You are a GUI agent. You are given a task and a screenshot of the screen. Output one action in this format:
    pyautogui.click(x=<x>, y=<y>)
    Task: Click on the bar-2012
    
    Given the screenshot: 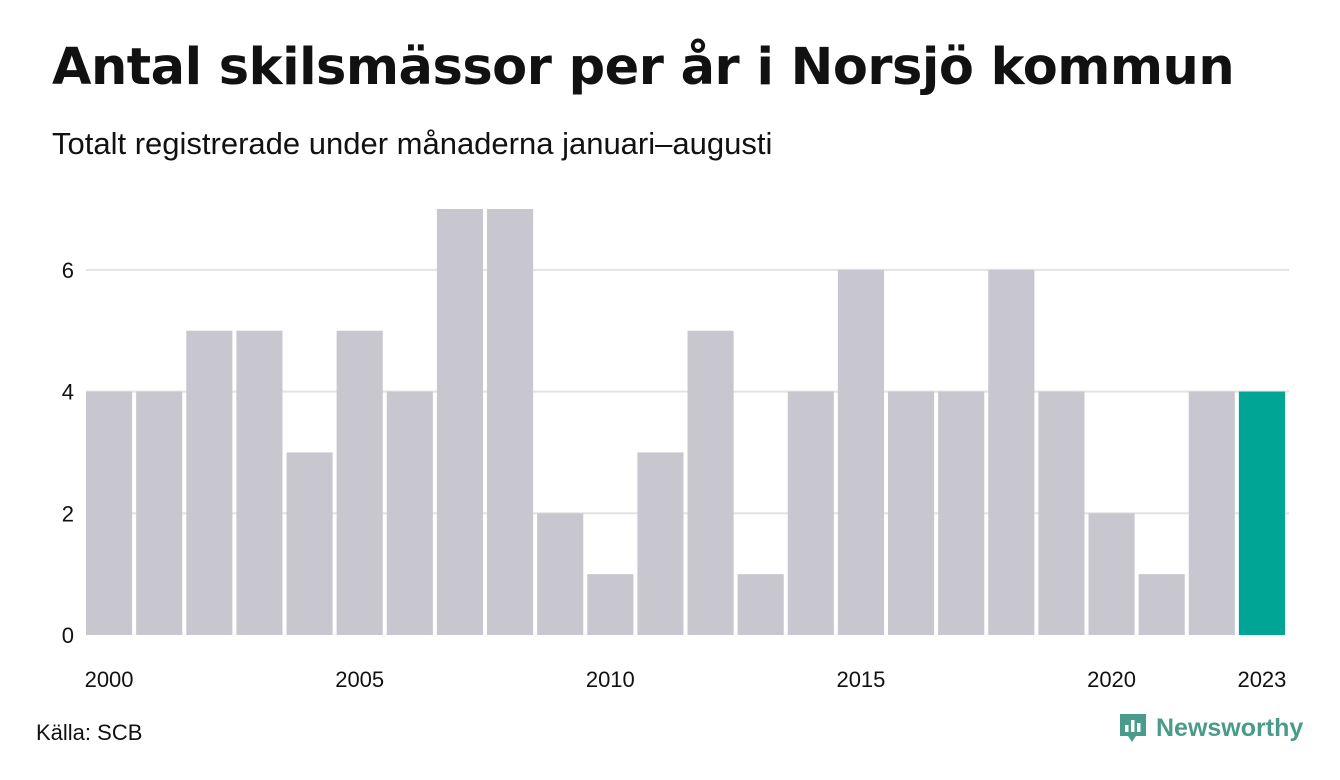 What is the action you would take?
    pyautogui.click(x=710, y=482)
    